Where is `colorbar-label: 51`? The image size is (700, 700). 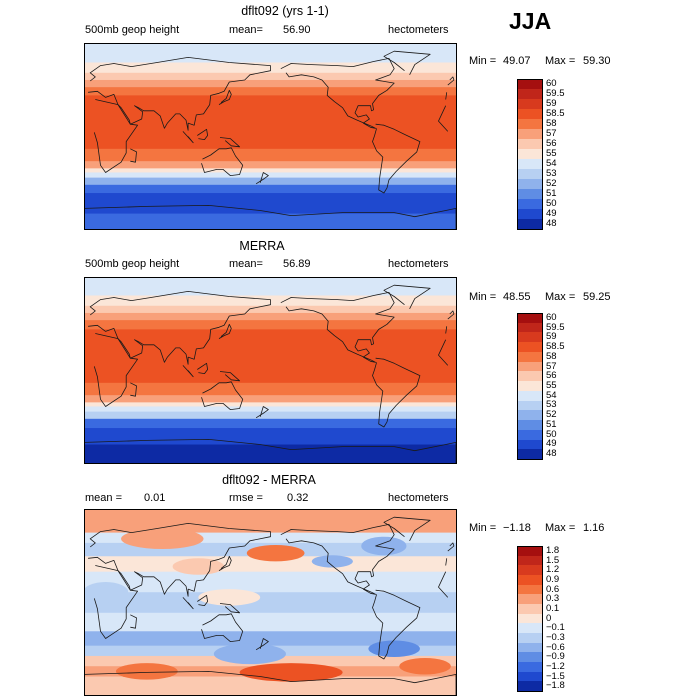
colorbar-label: 51 is located at coordinates (551, 193).